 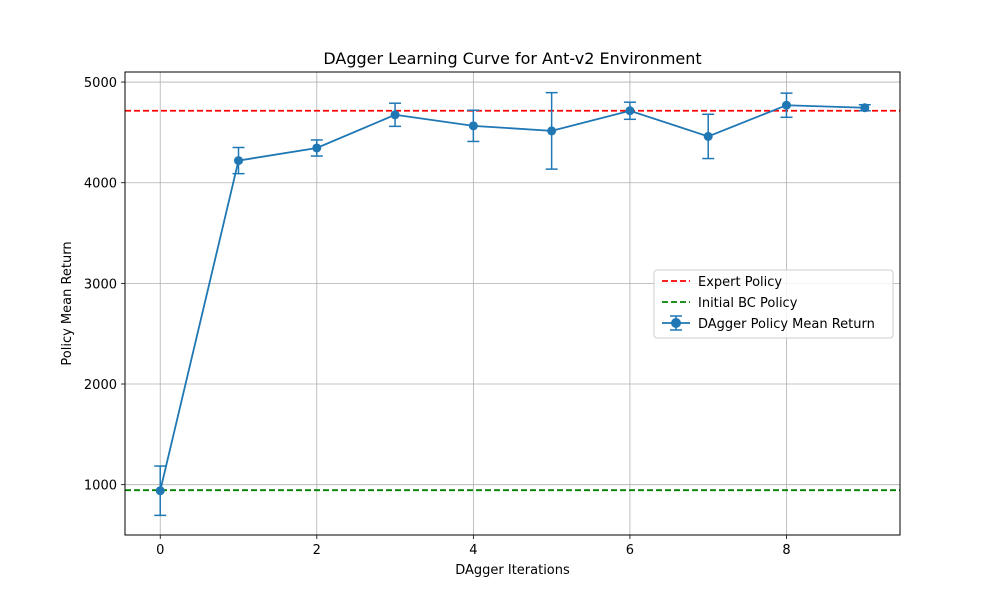 I want to click on x-tick-label: 0, so click(x=160, y=550).